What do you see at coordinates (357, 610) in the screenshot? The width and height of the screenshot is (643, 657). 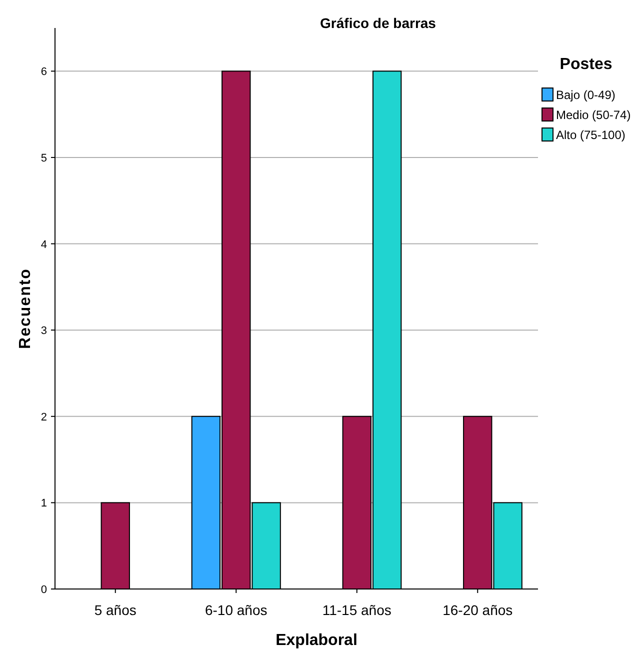 I see `x-tick-label: 11-15 años` at bounding box center [357, 610].